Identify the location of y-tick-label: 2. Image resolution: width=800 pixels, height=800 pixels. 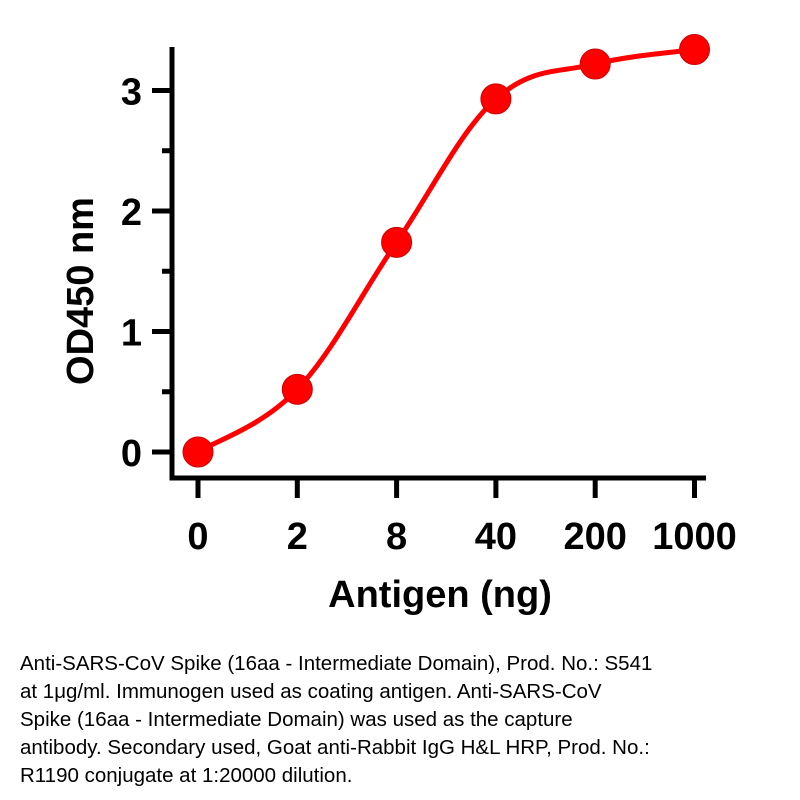
(131, 213).